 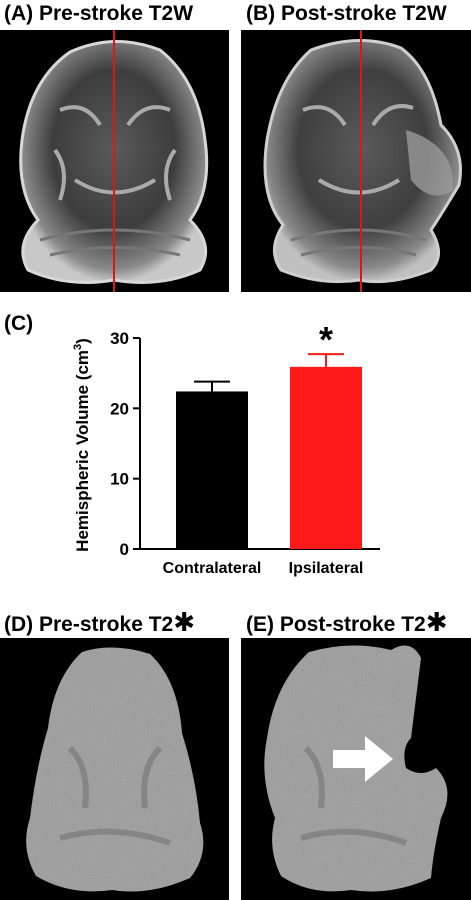 What do you see at coordinates (119, 479) in the screenshot?
I see `y-tick-label-1: 10` at bounding box center [119, 479].